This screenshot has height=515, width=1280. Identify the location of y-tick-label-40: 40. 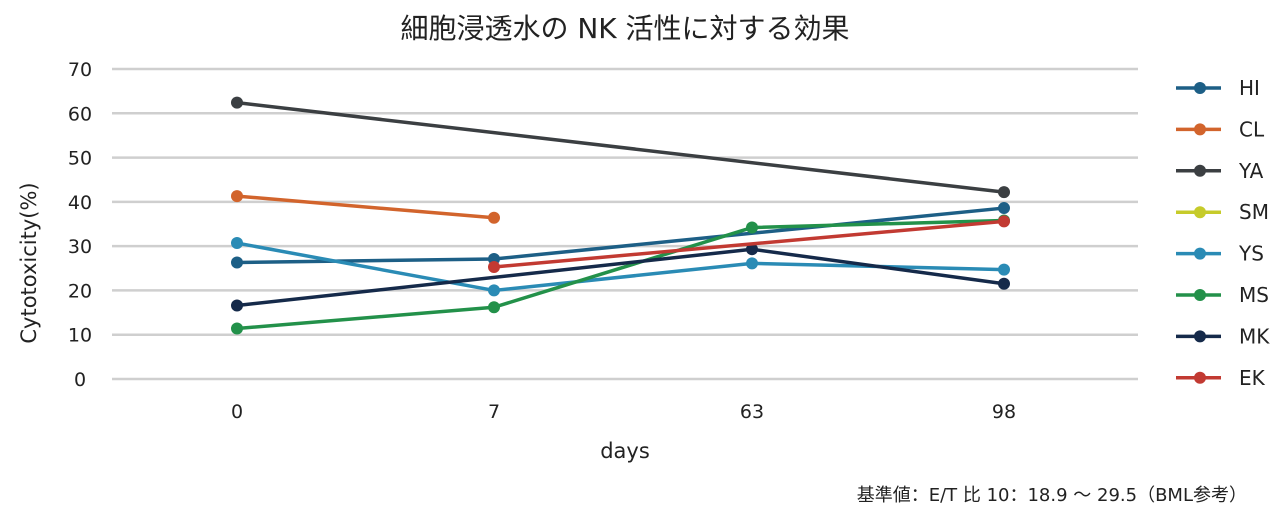
(80, 203).